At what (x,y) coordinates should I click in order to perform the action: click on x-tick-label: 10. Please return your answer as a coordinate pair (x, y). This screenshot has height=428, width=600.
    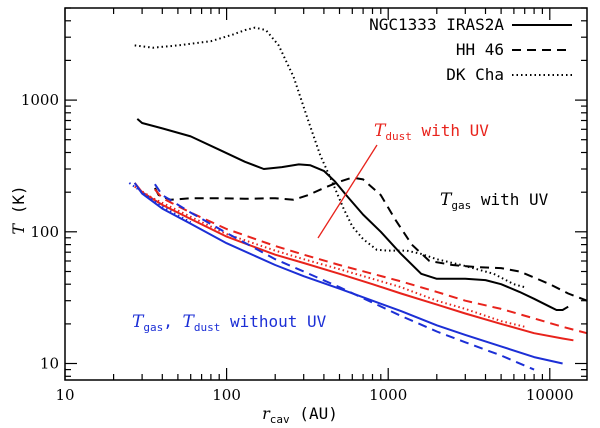
    Looking at the image, I should click on (64, 395).